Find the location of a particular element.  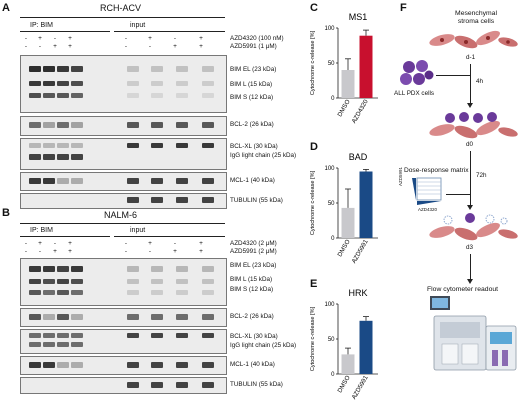

bad-x-tick-label: DMSO is located at coordinates (343, 248).